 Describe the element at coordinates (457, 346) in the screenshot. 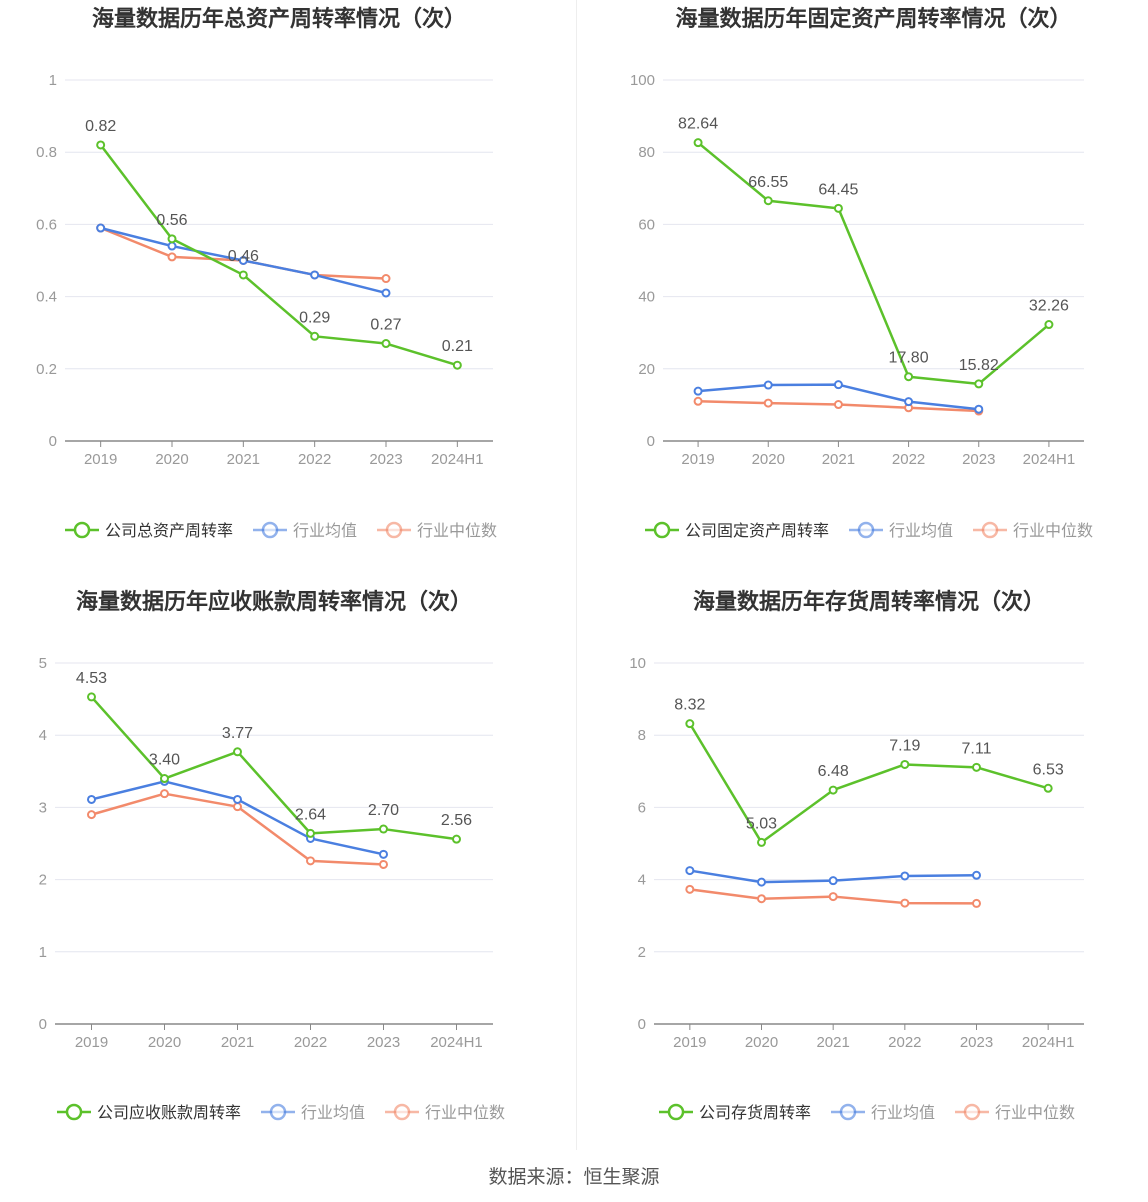

I see `data-label: 0.21` at that location.